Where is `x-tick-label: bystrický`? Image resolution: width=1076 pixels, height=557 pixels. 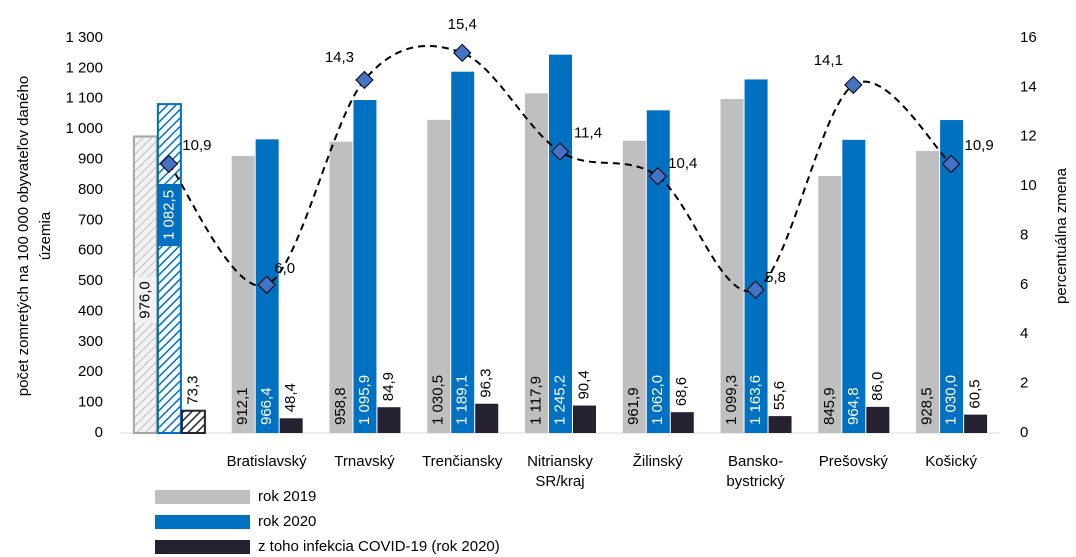 x-tick-label: bystrický is located at coordinates (755, 481).